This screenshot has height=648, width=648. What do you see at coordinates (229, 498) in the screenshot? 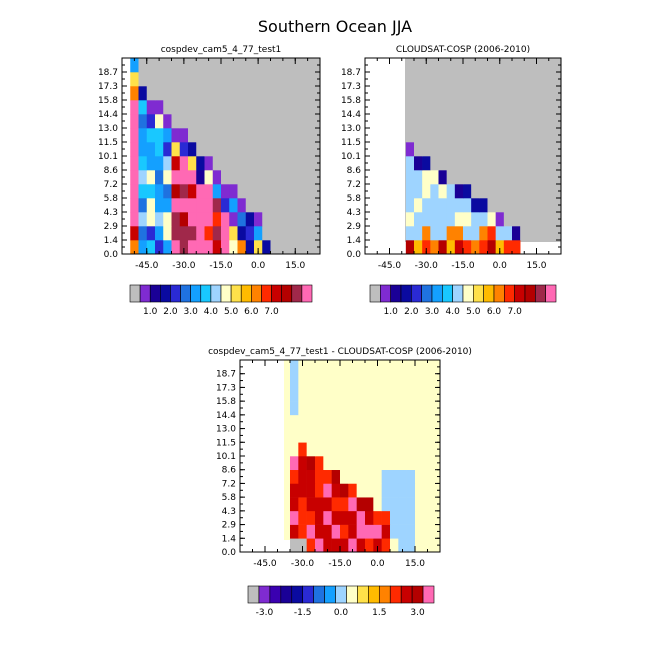
I see `y-tick-label: 5.8` at bounding box center [229, 498].